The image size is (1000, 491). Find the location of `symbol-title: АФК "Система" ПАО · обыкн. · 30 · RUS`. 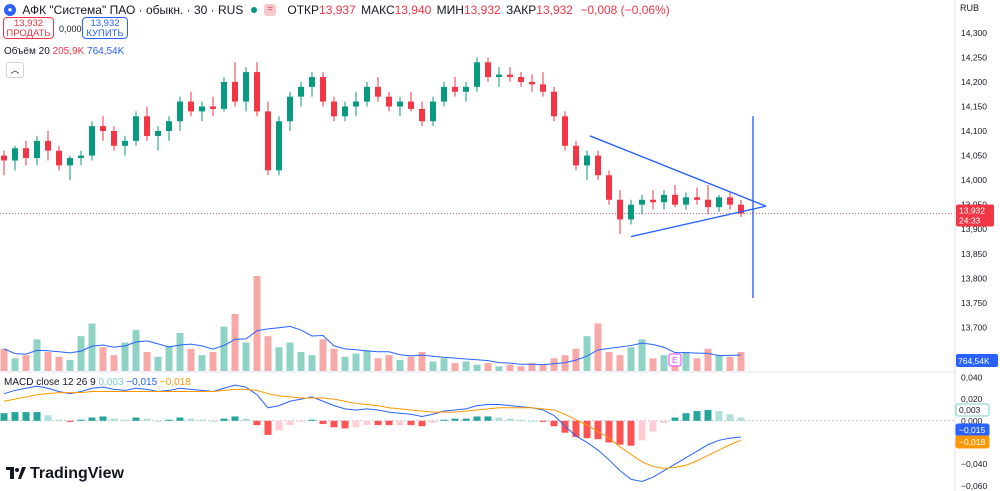

symbol-title: АФК "Система" ПАО · обыкн. · 30 · RUS is located at coordinates (133, 9).